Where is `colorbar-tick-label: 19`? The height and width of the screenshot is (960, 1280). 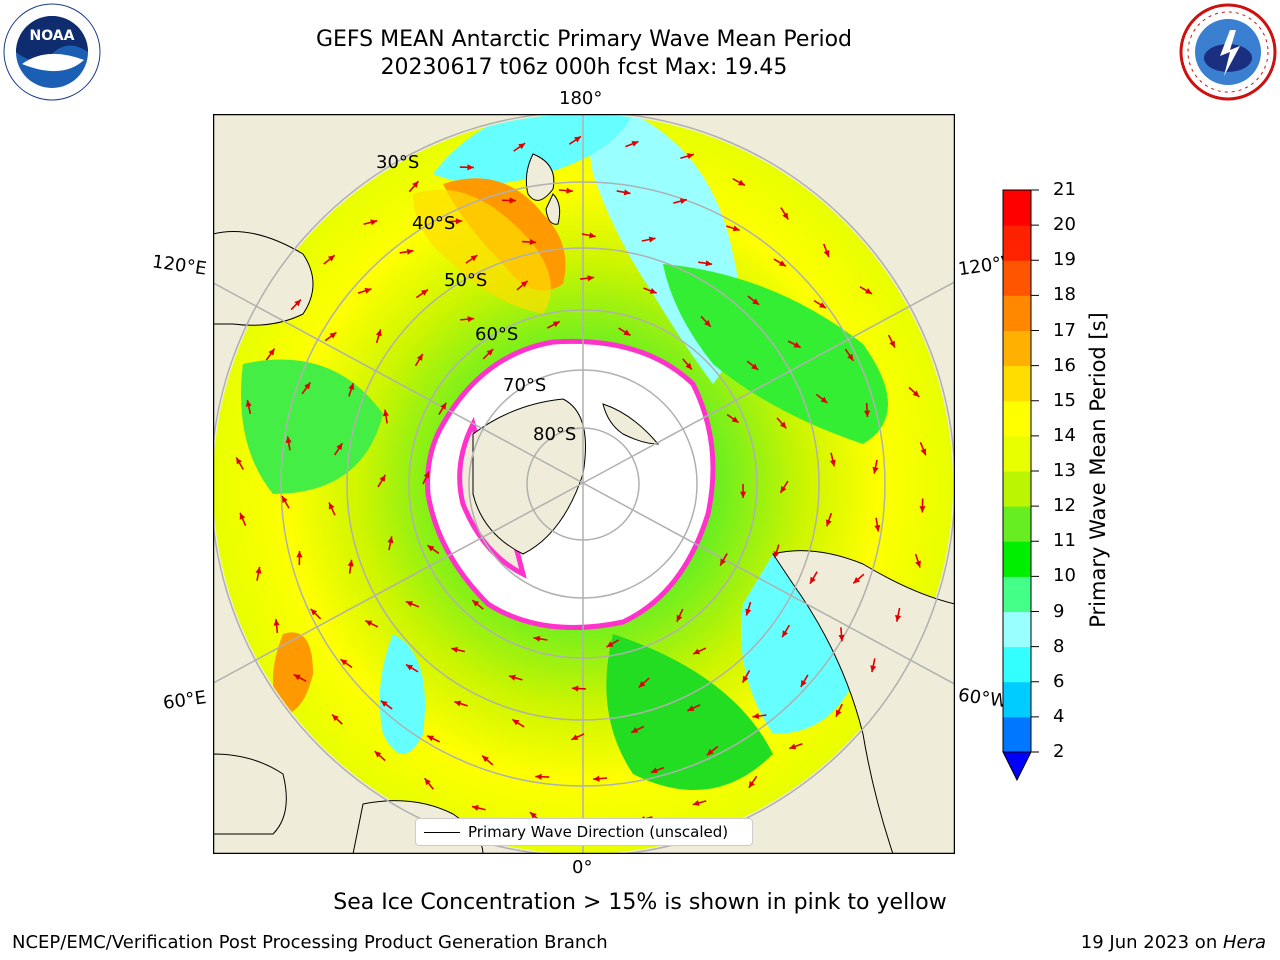
colorbar-tick-label: 19 is located at coordinates (1064, 260).